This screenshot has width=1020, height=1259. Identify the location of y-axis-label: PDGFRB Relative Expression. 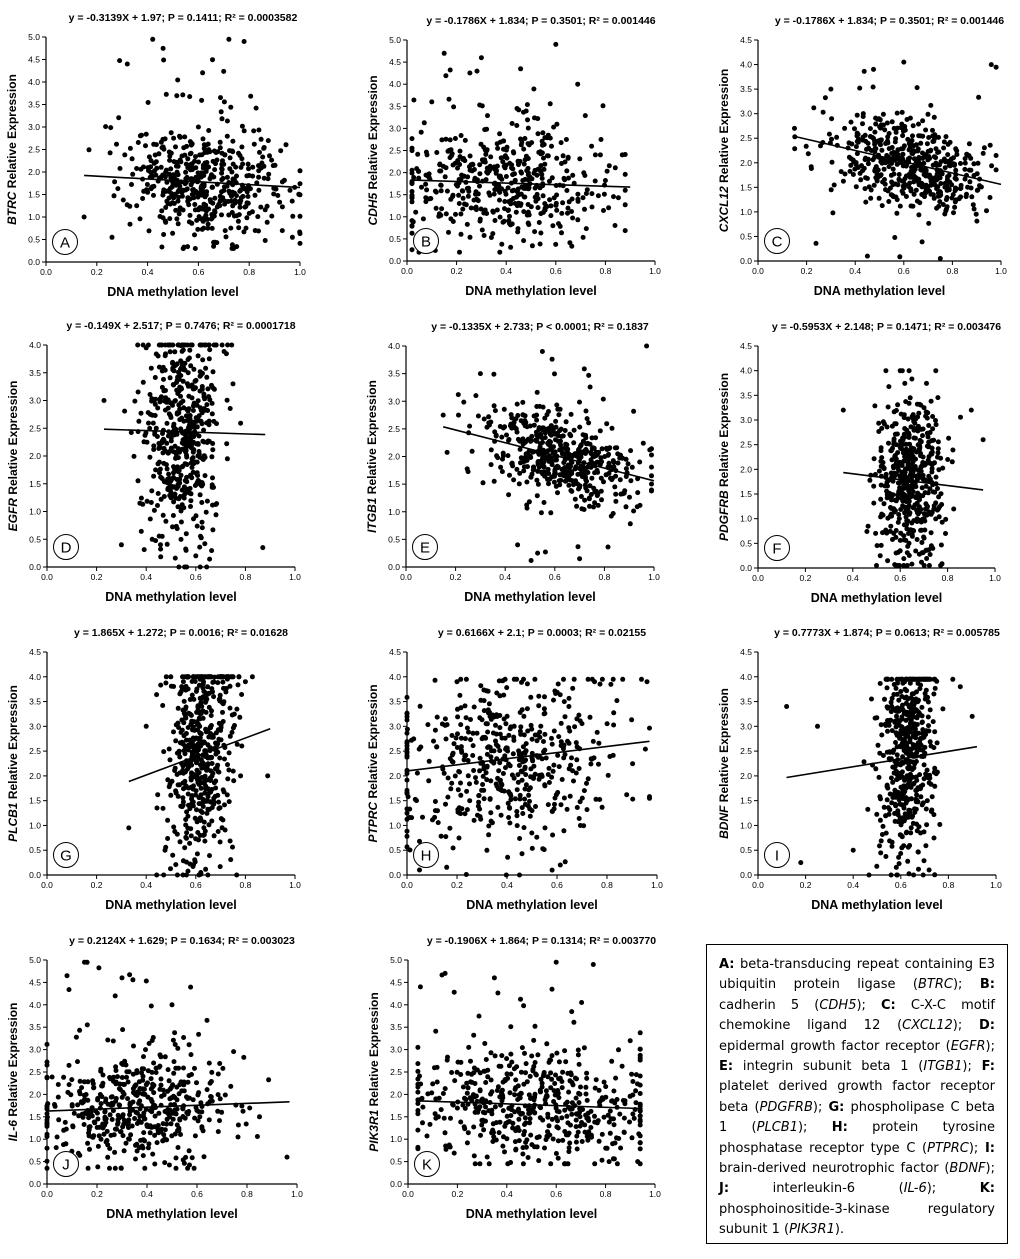
(724, 457).